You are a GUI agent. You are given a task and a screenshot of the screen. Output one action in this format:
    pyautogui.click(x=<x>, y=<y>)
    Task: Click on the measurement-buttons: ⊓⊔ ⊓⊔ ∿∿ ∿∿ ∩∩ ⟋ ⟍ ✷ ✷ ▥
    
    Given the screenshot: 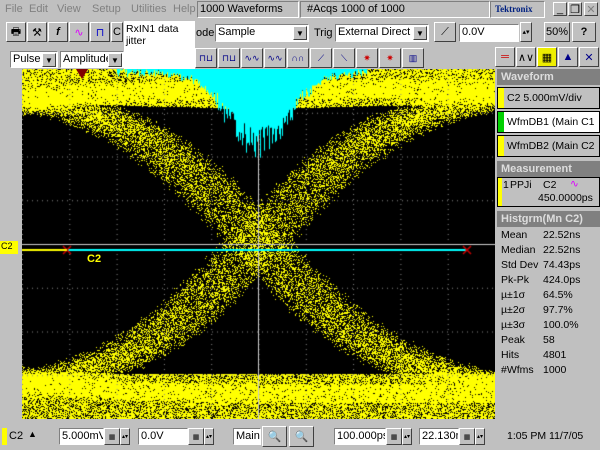 What is the action you would take?
    pyautogui.click(x=310, y=58)
    